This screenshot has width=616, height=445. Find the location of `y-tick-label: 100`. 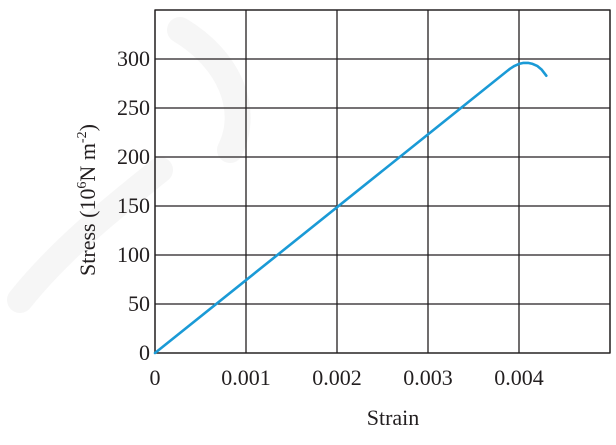

y-tick-label: 100 is located at coordinates (133, 254).